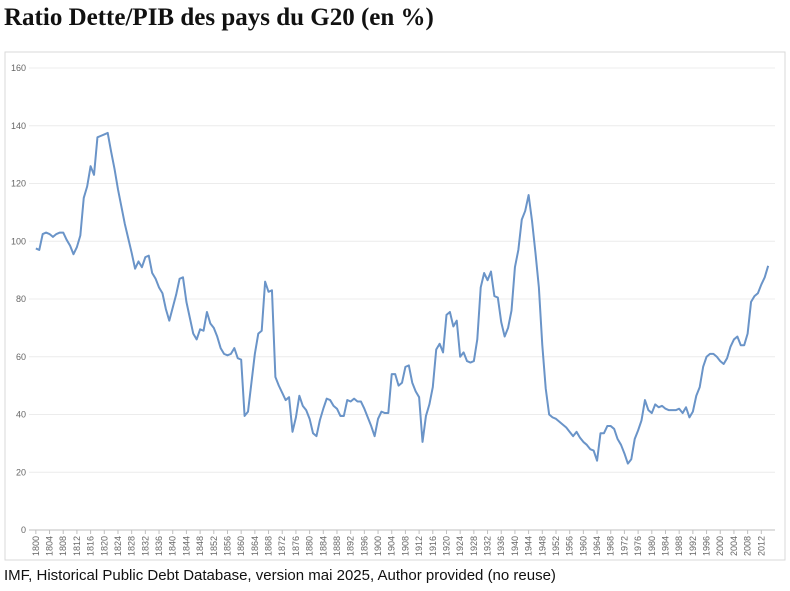 The height and width of the screenshot is (591, 790). What do you see at coordinates (323, 546) in the screenshot?
I see `x-tick-label: 1884` at bounding box center [323, 546].